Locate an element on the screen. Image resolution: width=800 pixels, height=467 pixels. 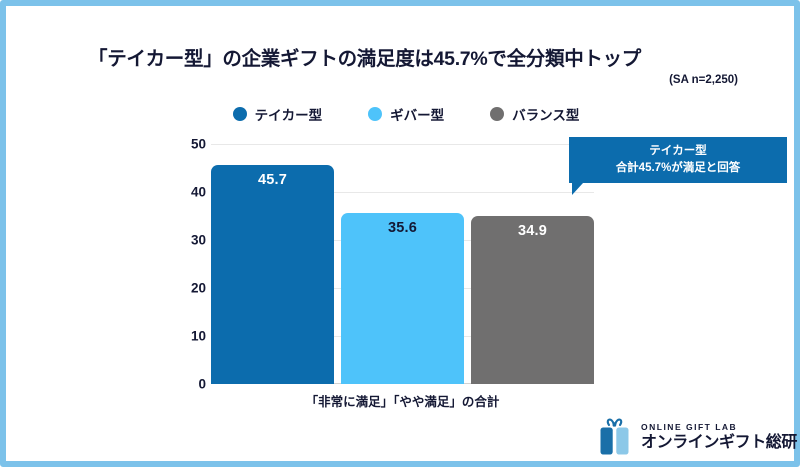
logo-text: ONLINE GIFT LAB オンラインギフト総研 is located at coordinates (719, 437).